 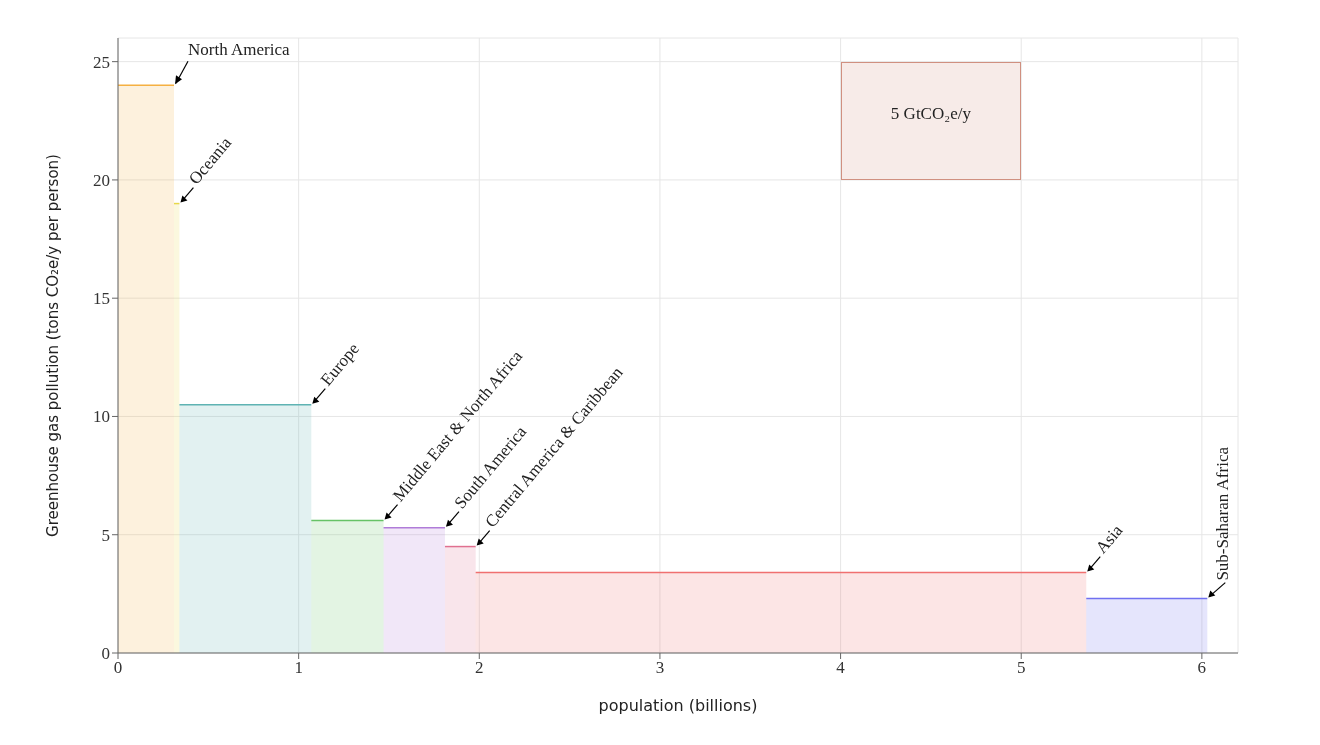 What do you see at coordinates (101, 62) in the screenshot?
I see `y-tick-label: 25` at bounding box center [101, 62].